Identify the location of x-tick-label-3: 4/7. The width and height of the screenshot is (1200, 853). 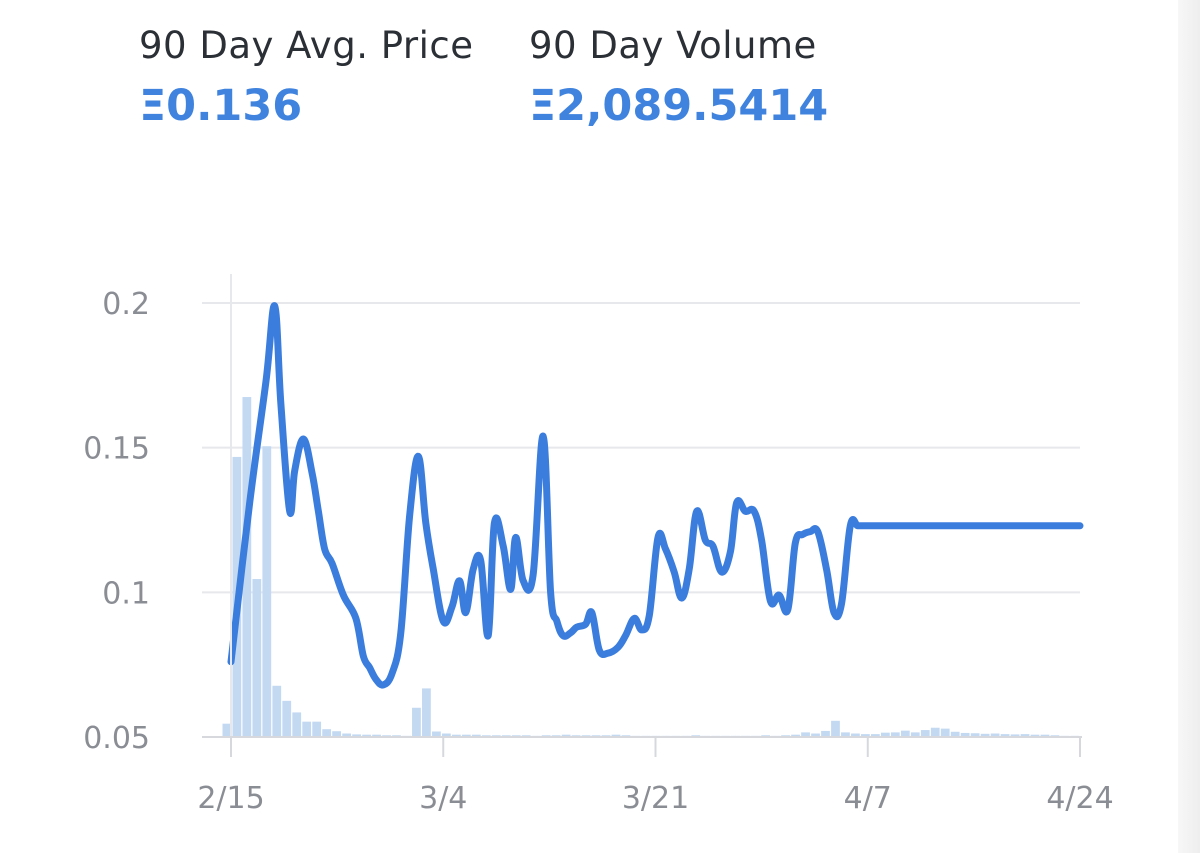
(868, 798).